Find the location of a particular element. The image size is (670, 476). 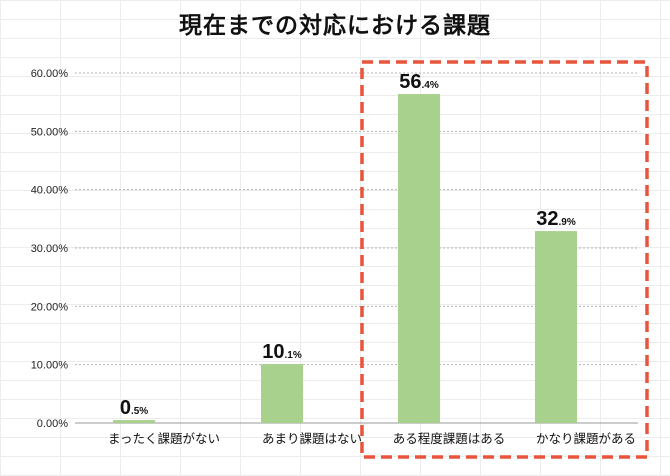

y-tick-label: 10.00% is located at coordinates (50, 366).